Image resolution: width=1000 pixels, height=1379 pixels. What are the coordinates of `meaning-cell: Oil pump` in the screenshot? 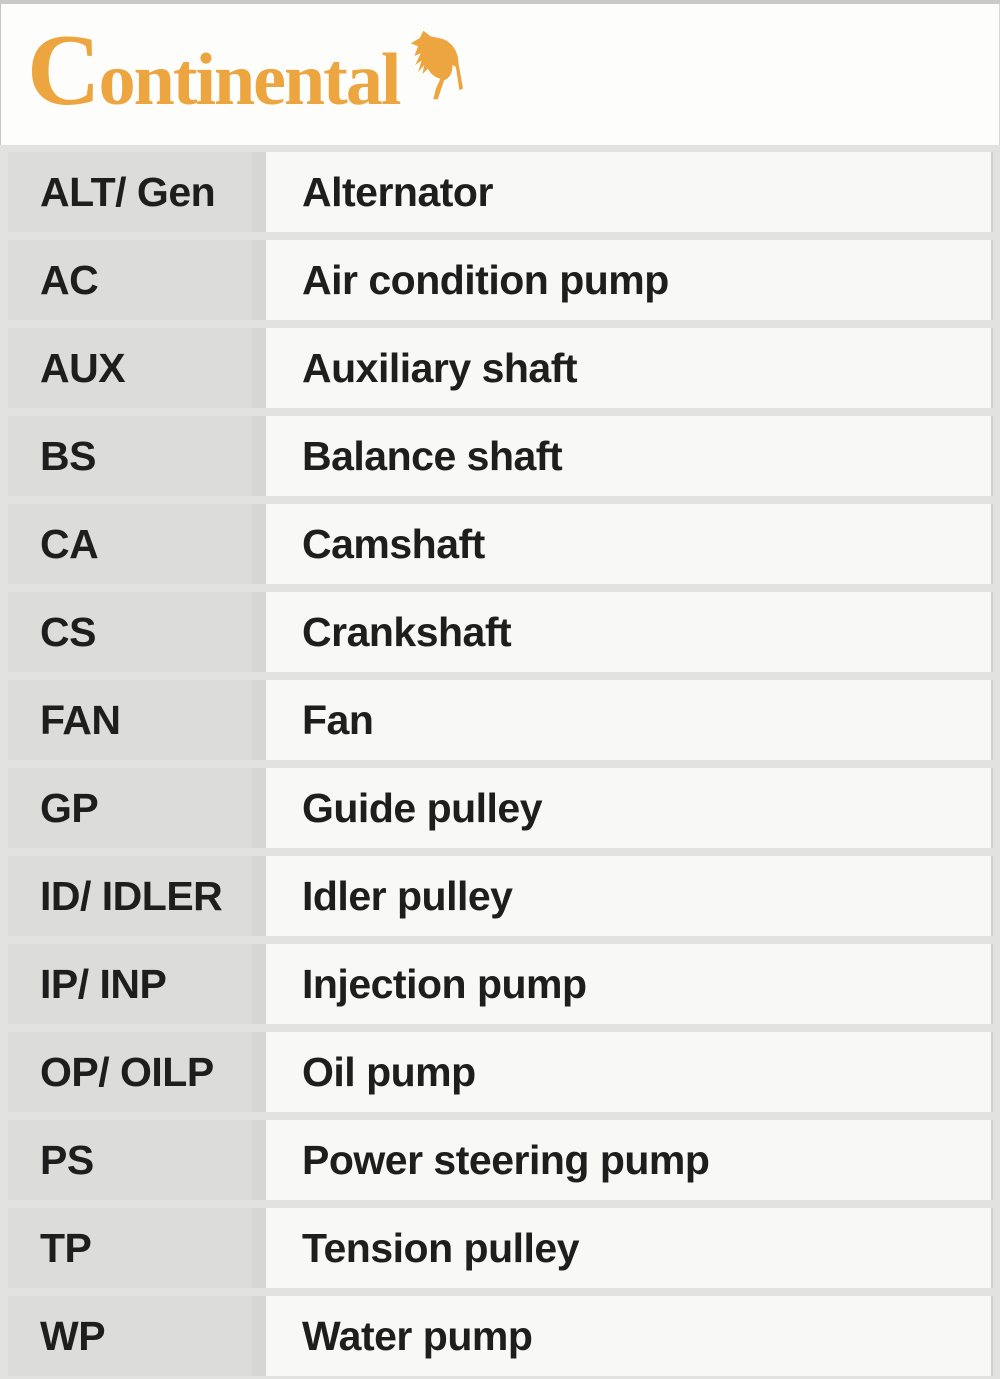 It's located at (629, 1072).